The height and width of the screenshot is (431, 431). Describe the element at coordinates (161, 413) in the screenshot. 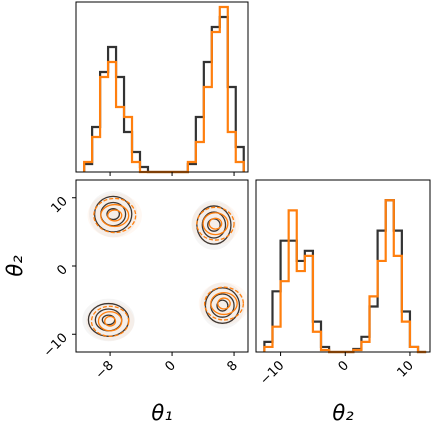

I see `x-axis-label: θ₁` at that location.